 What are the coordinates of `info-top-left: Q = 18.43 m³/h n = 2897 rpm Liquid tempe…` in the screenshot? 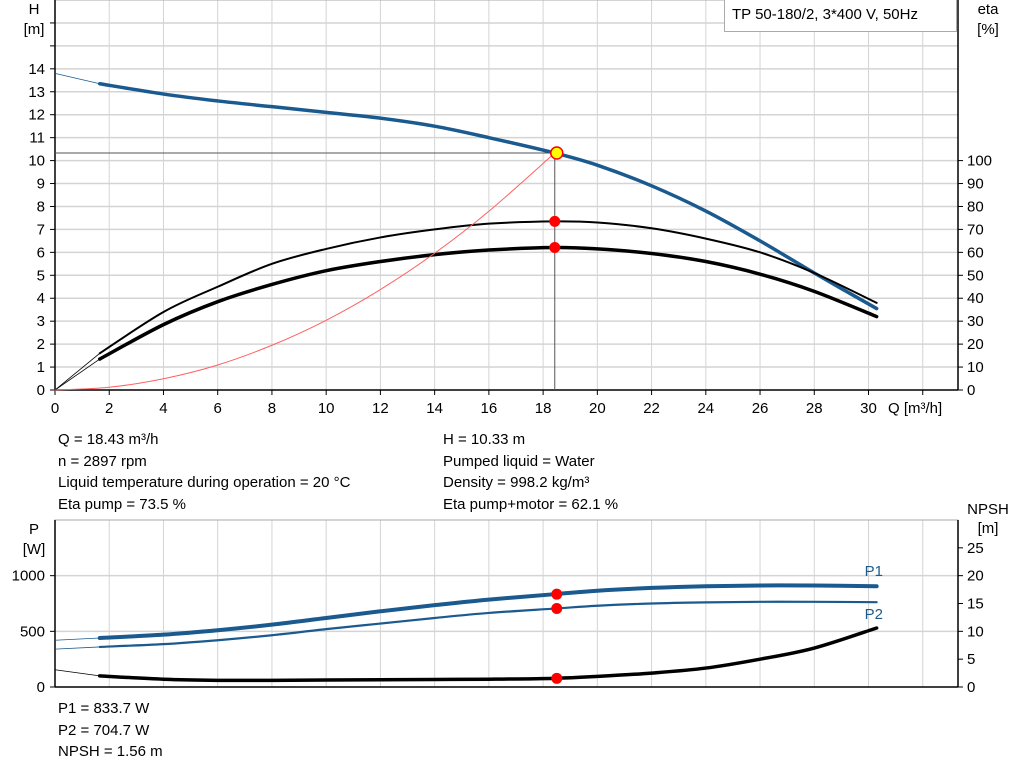 It's located at (204, 472).